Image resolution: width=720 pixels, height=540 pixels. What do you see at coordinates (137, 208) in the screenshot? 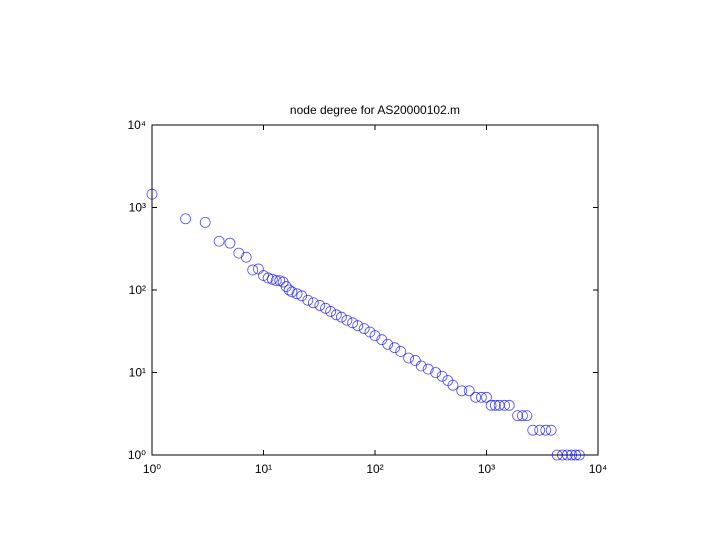
I see `y-tick-label: 10³` at bounding box center [137, 208].